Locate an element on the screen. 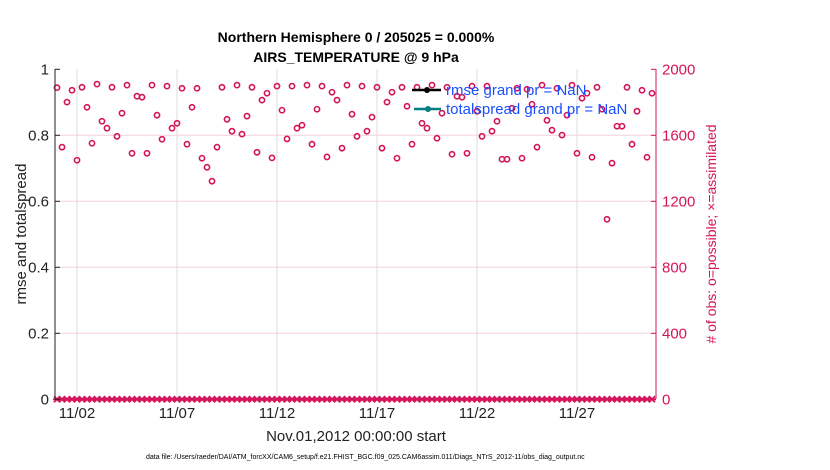 The width and height of the screenshot is (830, 470). chart-title-line1: Northern Hemisphere 0 / 205025 = 0.000% is located at coordinates (356, 37).